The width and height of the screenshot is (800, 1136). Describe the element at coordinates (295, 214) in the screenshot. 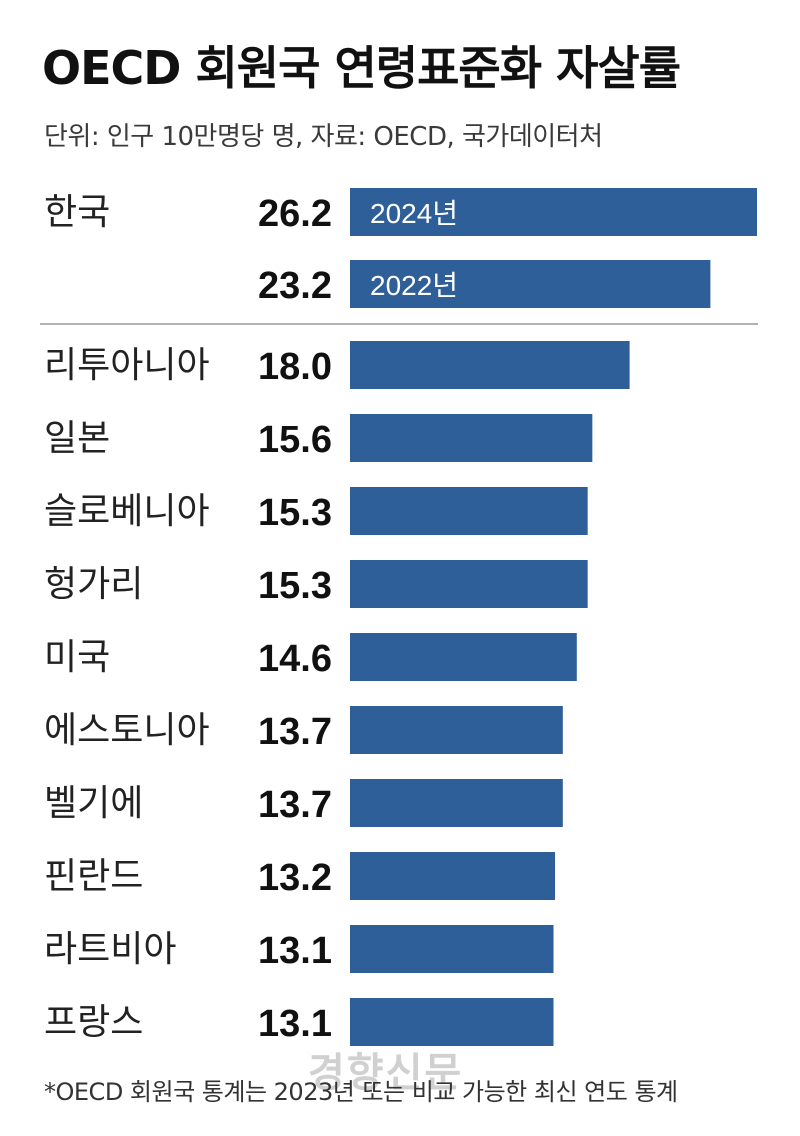

I see `value-label: 26.2` at that location.